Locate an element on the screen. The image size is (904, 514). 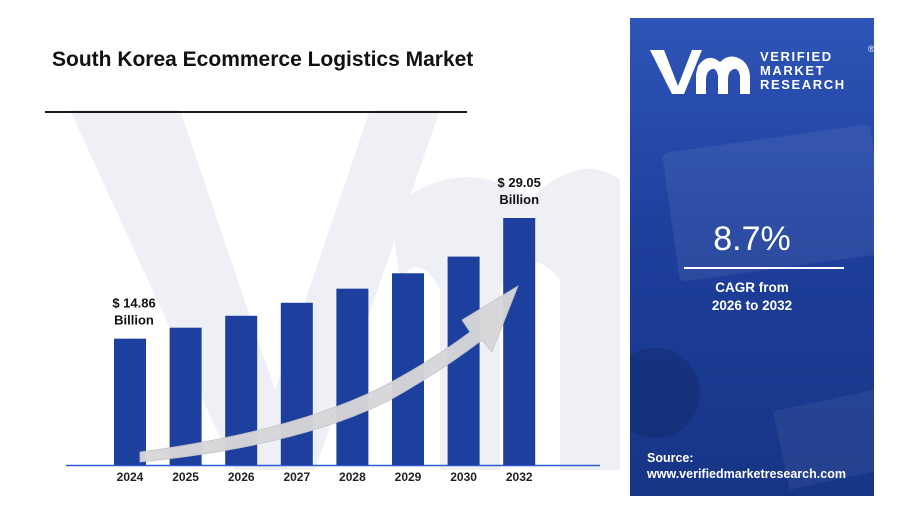
cagr-label: CAGR from 2026 to 2032 is located at coordinates (752, 297).